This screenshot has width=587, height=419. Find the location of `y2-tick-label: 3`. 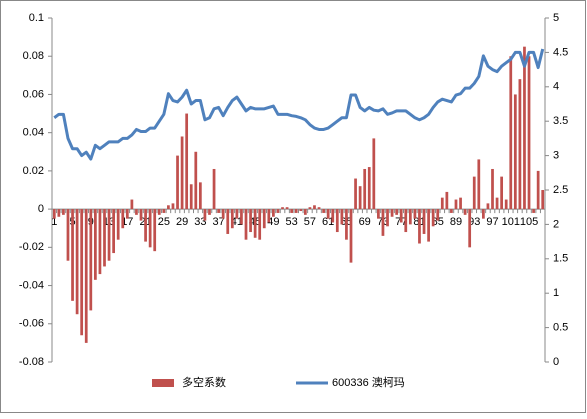

y2-tick-label: 3 is located at coordinates (556, 156).